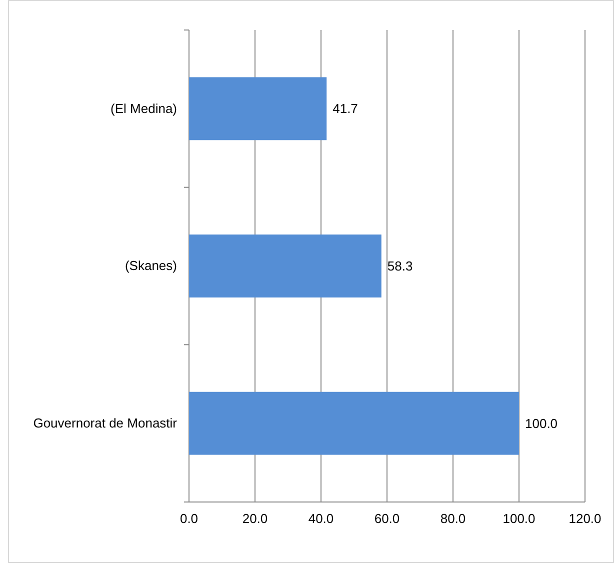 Image resolution: width=615 pixels, height=564 pixels. I want to click on x-tick-label: 100.0, so click(519, 518).